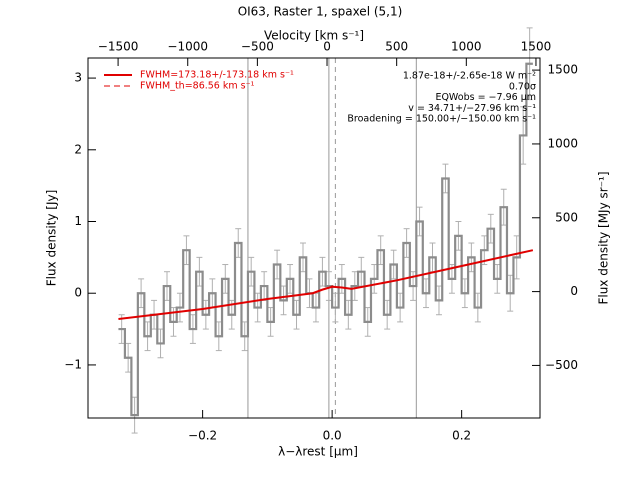  Describe the element at coordinates (332, 436) in the screenshot. I see `x-tick-label: 0.0` at that location.